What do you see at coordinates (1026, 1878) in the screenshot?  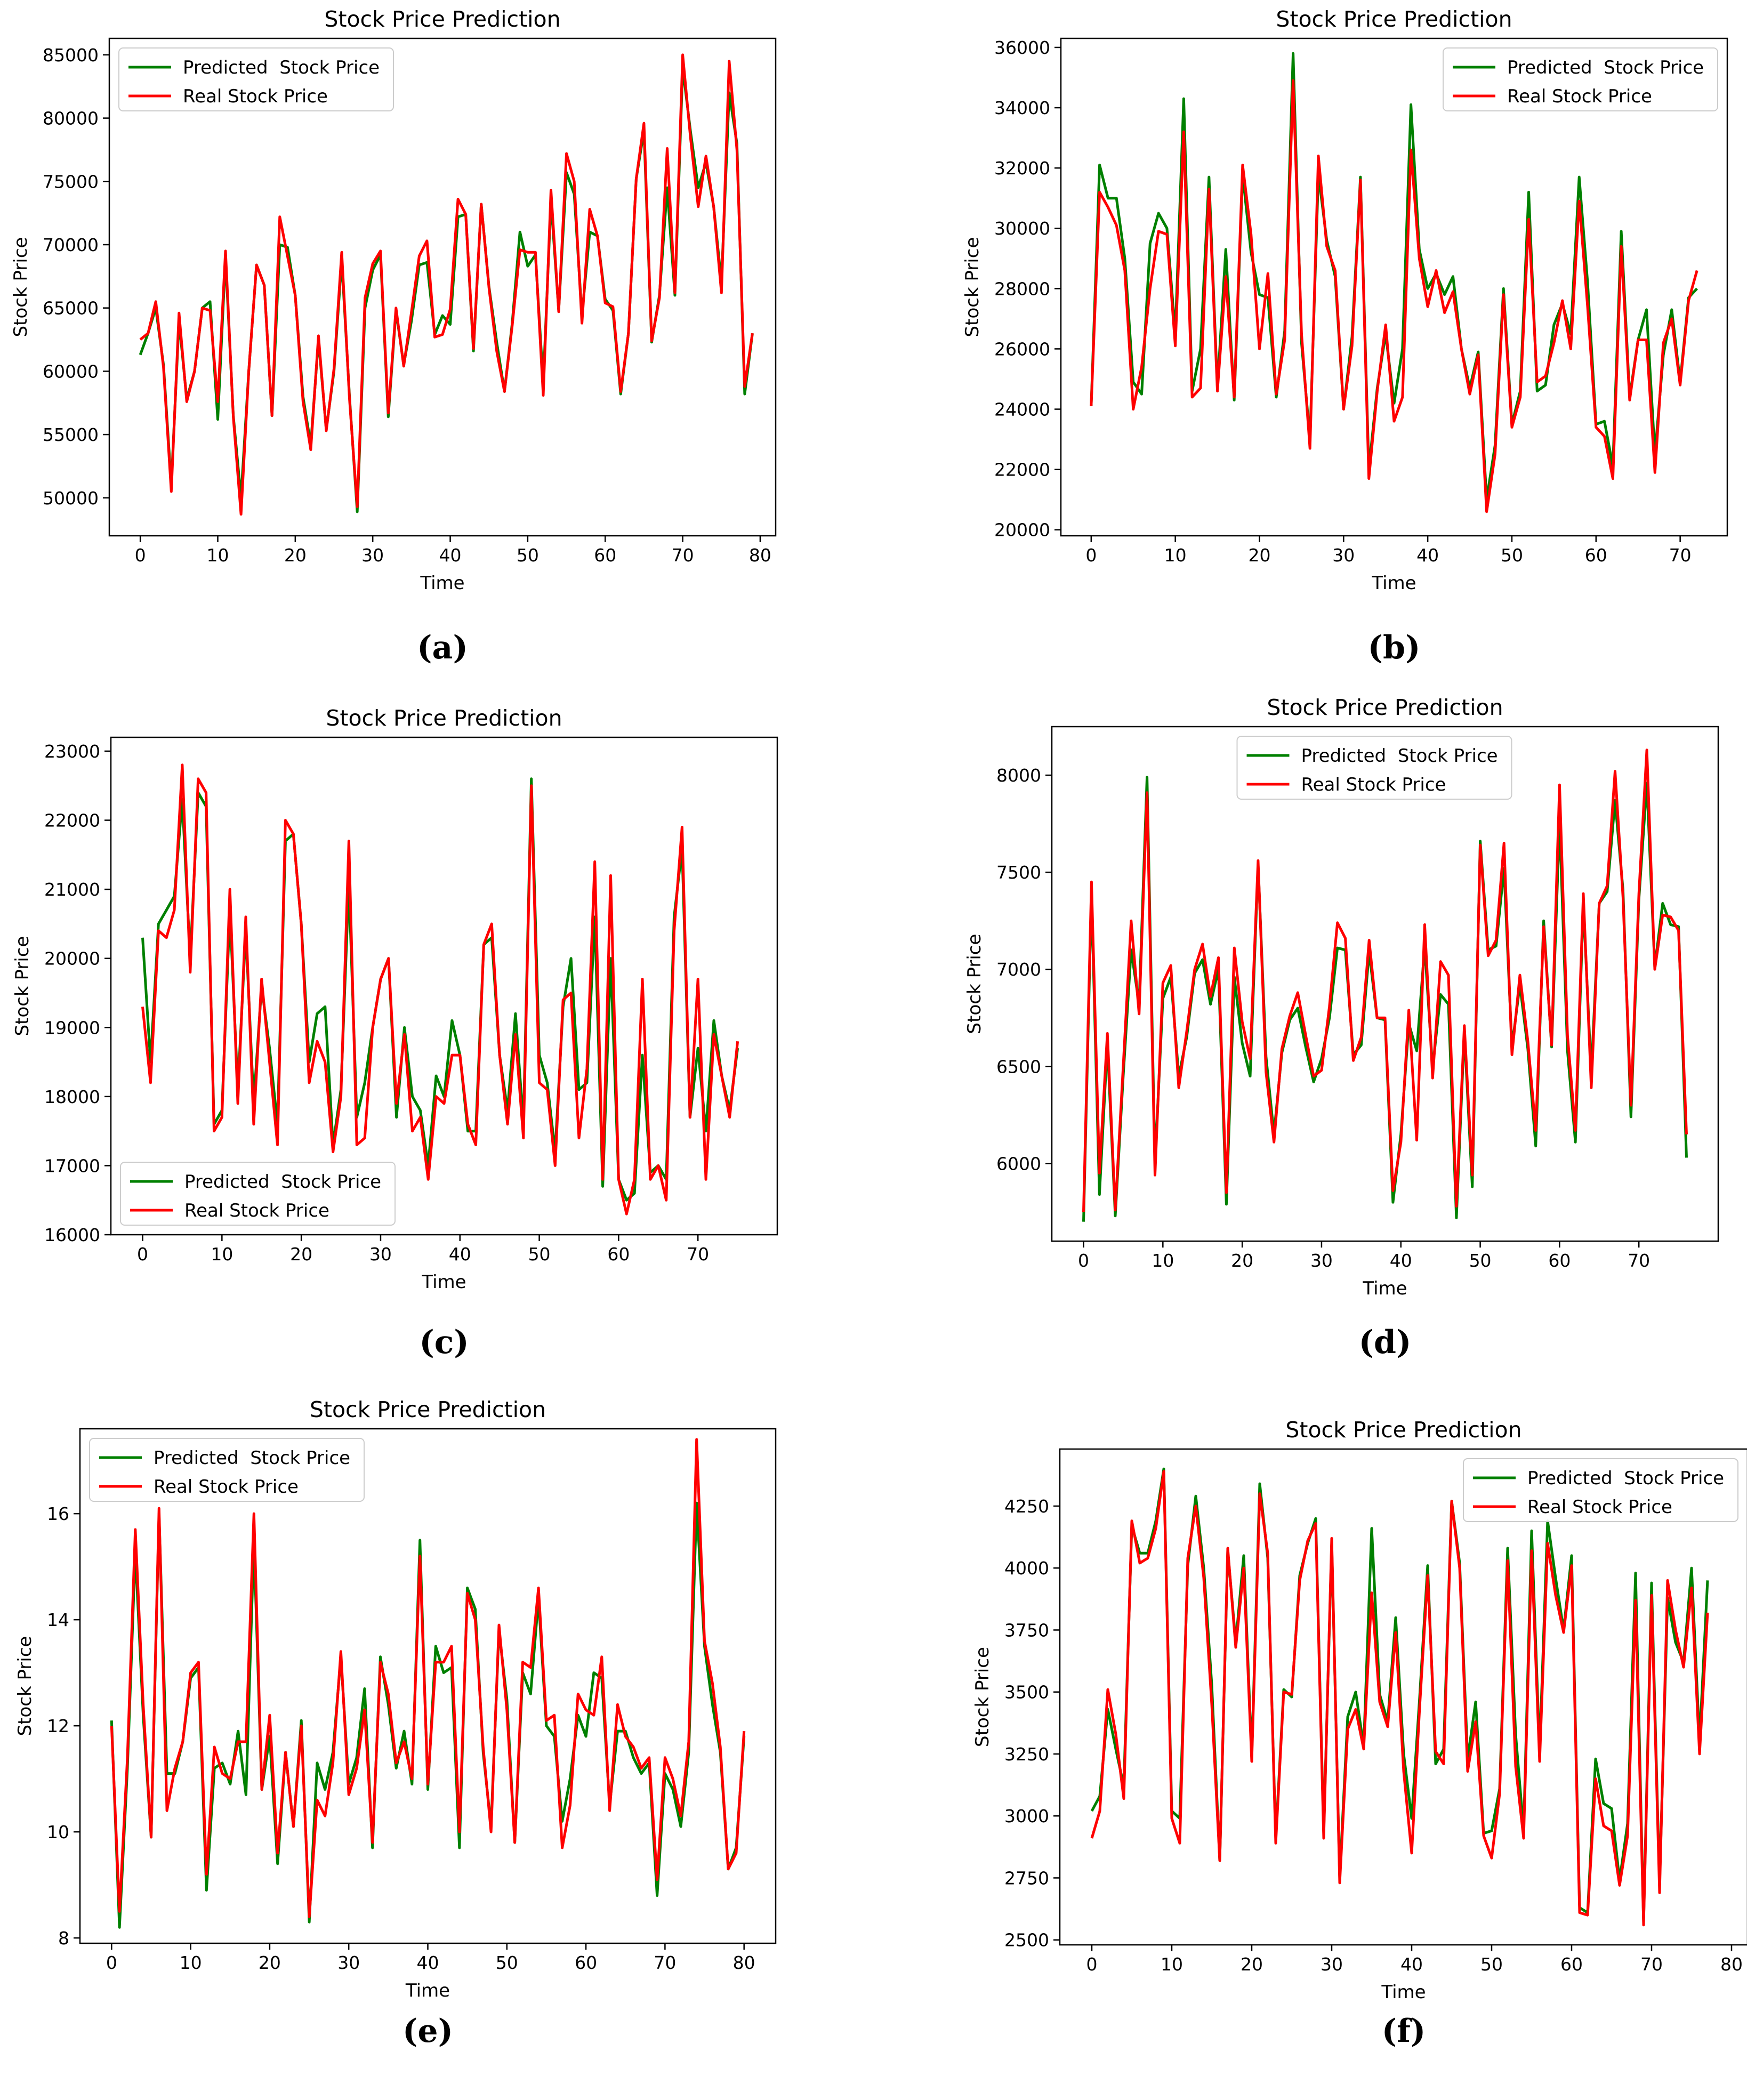 I see `y-tick-label: 2750` at bounding box center [1026, 1878].